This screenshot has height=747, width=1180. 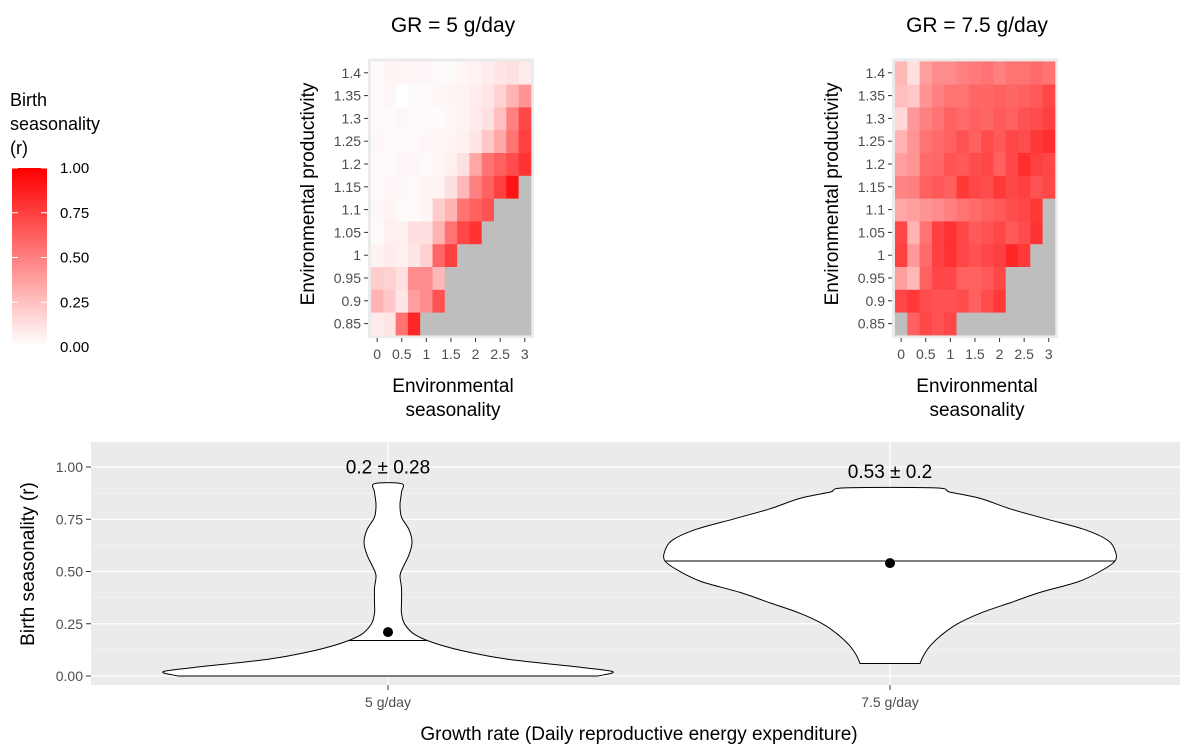 I want to click on heatmap-1-cells, so click(x=451, y=198).